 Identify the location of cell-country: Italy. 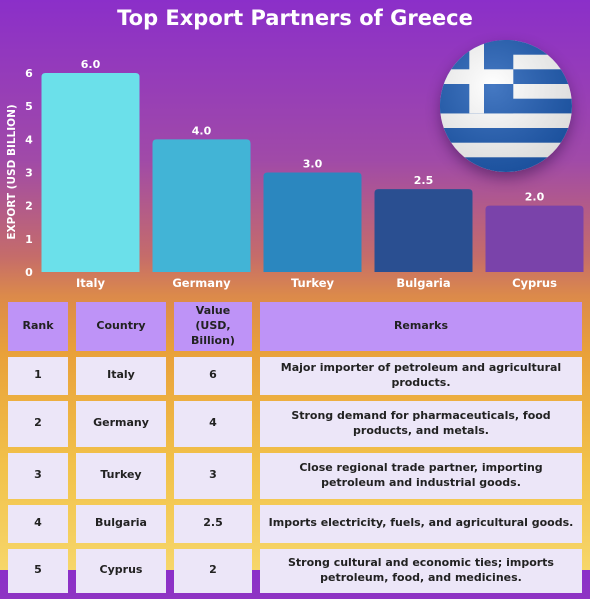
(121, 375).